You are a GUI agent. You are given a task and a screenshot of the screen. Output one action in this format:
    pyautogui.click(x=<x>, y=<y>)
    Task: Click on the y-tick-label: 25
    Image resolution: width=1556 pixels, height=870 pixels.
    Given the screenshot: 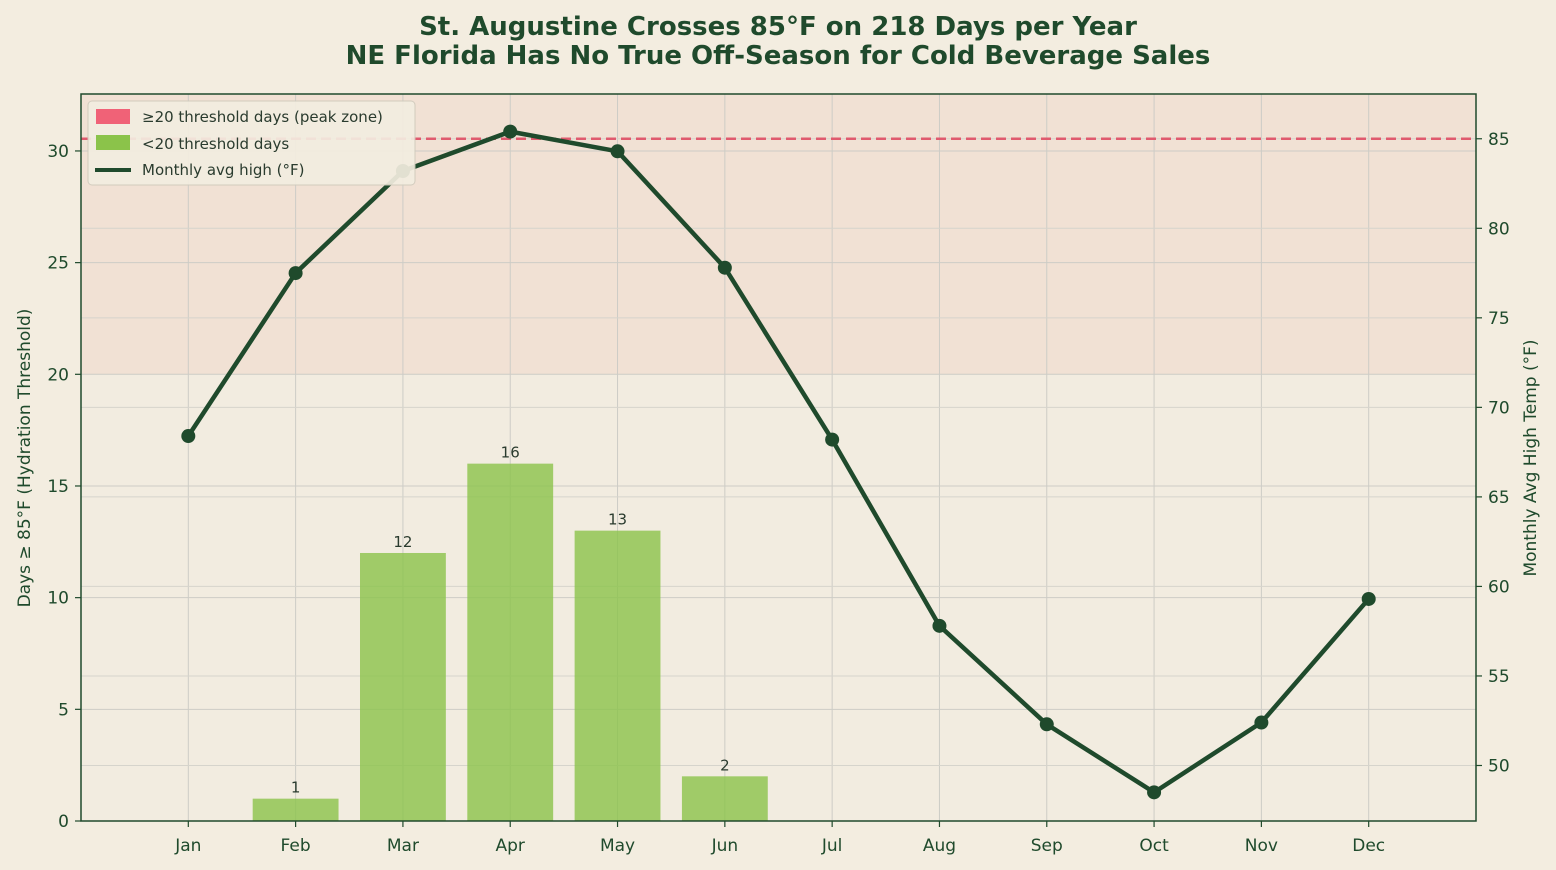 What is the action you would take?
    pyautogui.click(x=58, y=264)
    